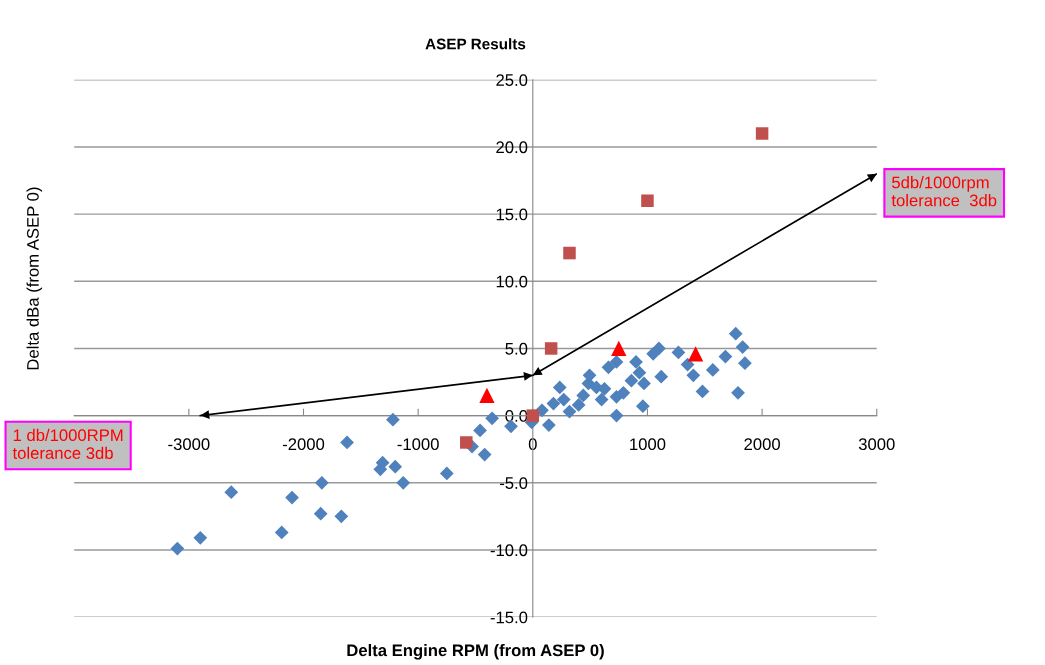 The height and width of the screenshot is (665, 1045). I want to click on y-tick-label: 5.0, so click(516, 348).